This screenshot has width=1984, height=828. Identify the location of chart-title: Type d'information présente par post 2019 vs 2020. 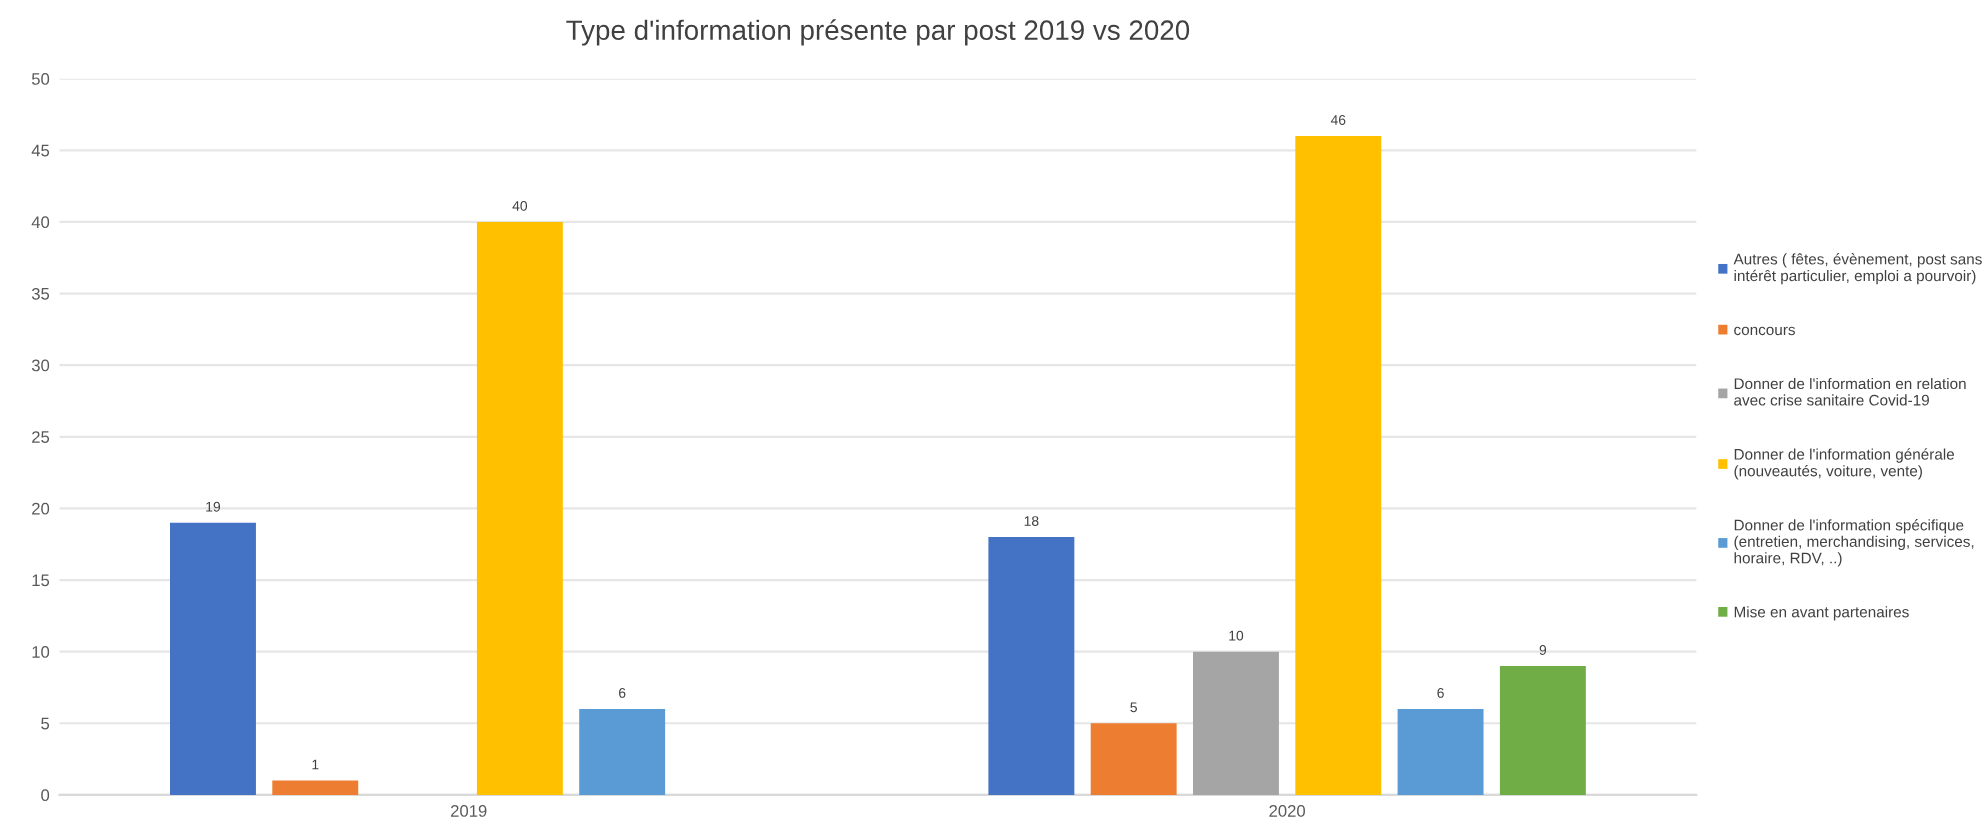
(878, 32).